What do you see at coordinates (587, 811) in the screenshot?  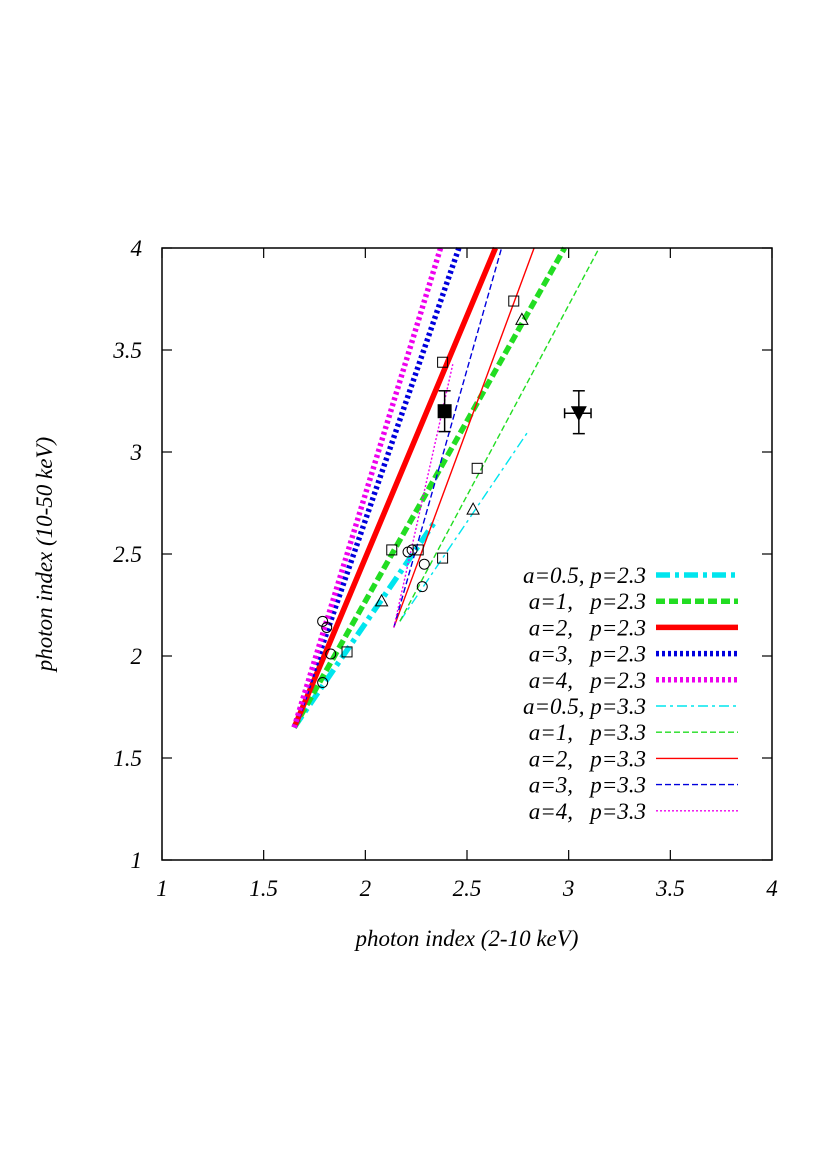 I see `legend-label-9: a=4, p=3.3` at bounding box center [587, 811].